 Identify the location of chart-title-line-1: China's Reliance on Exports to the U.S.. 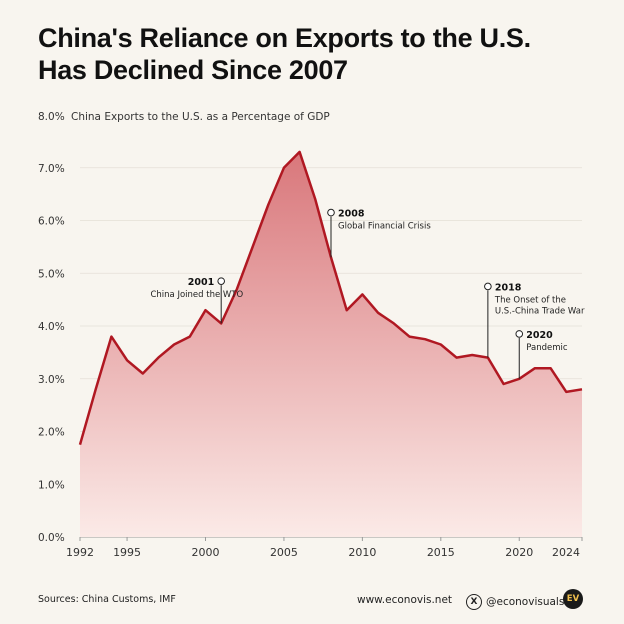
(284, 38).